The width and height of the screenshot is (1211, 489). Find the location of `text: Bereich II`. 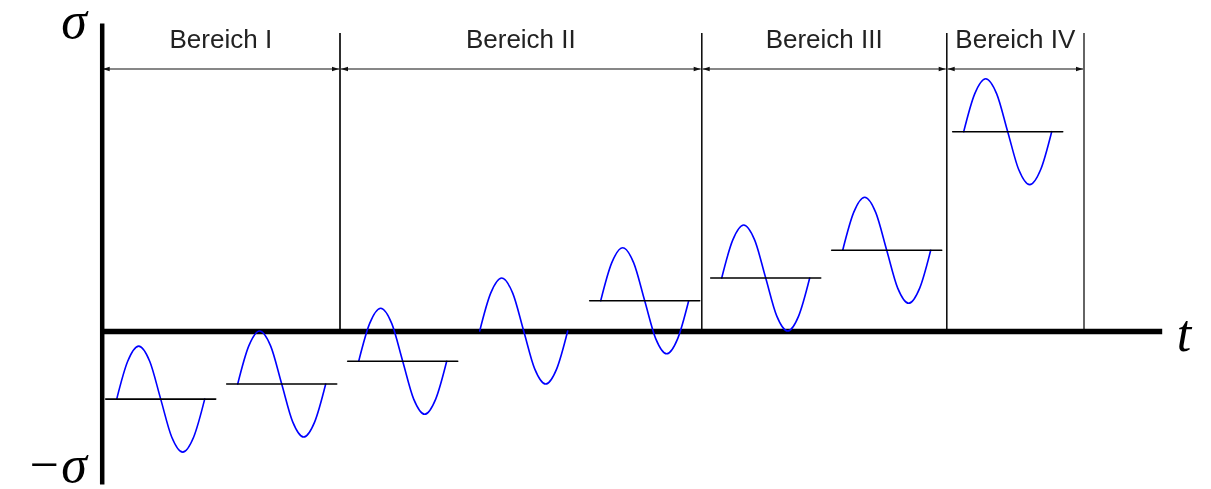

text: Bereich II is located at coordinates (520, 39).